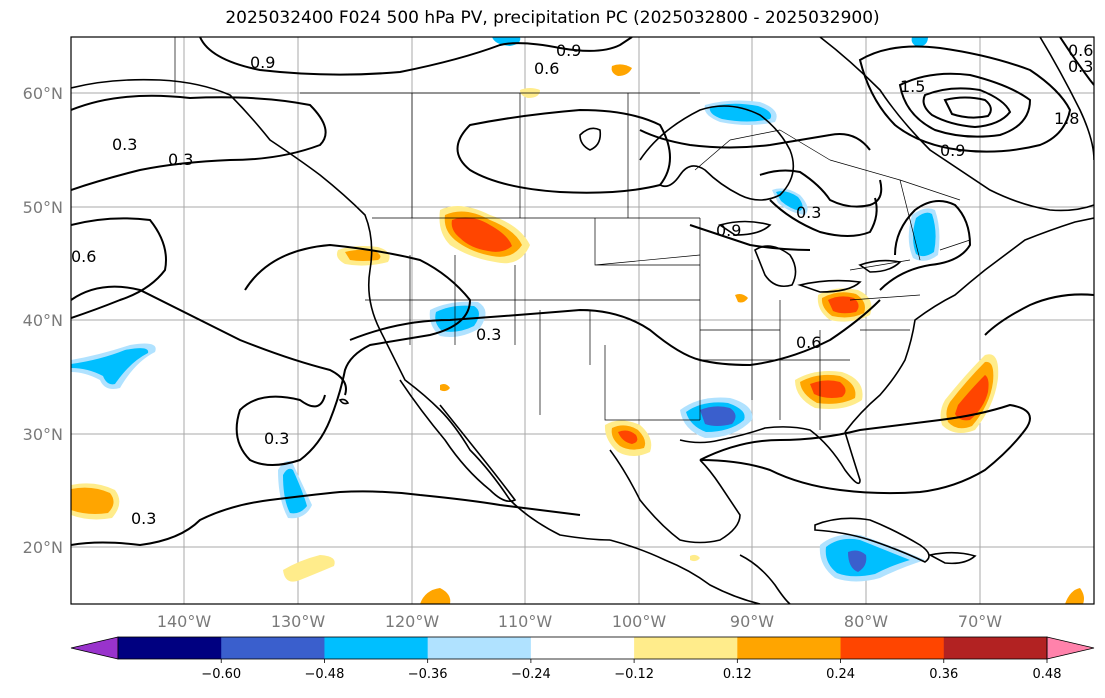 The height and width of the screenshot is (698, 1105). I want to click on colorbar-frame, so click(582, 648).